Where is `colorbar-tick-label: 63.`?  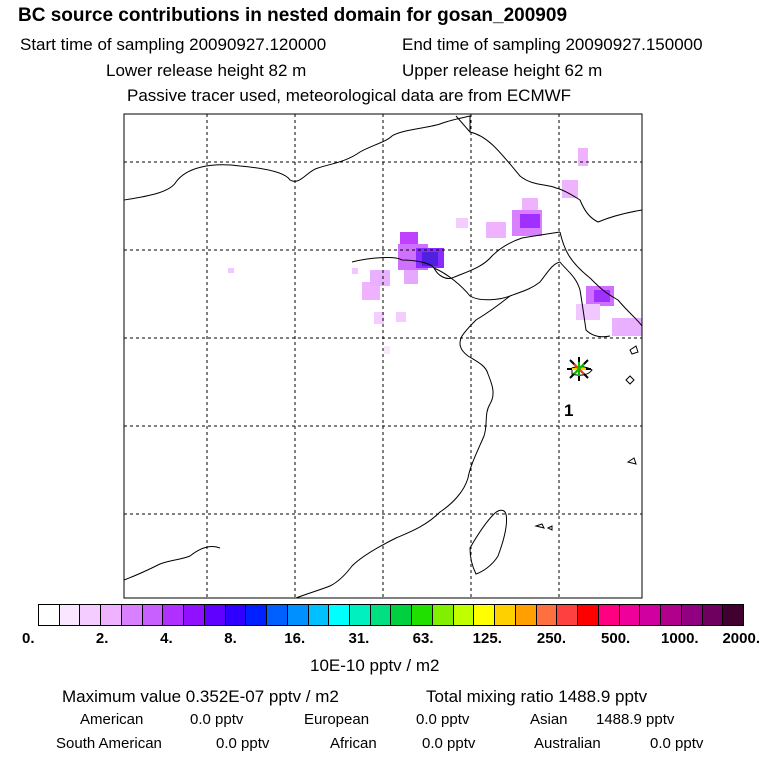 colorbar-tick-label: 63. is located at coordinates (423, 638).